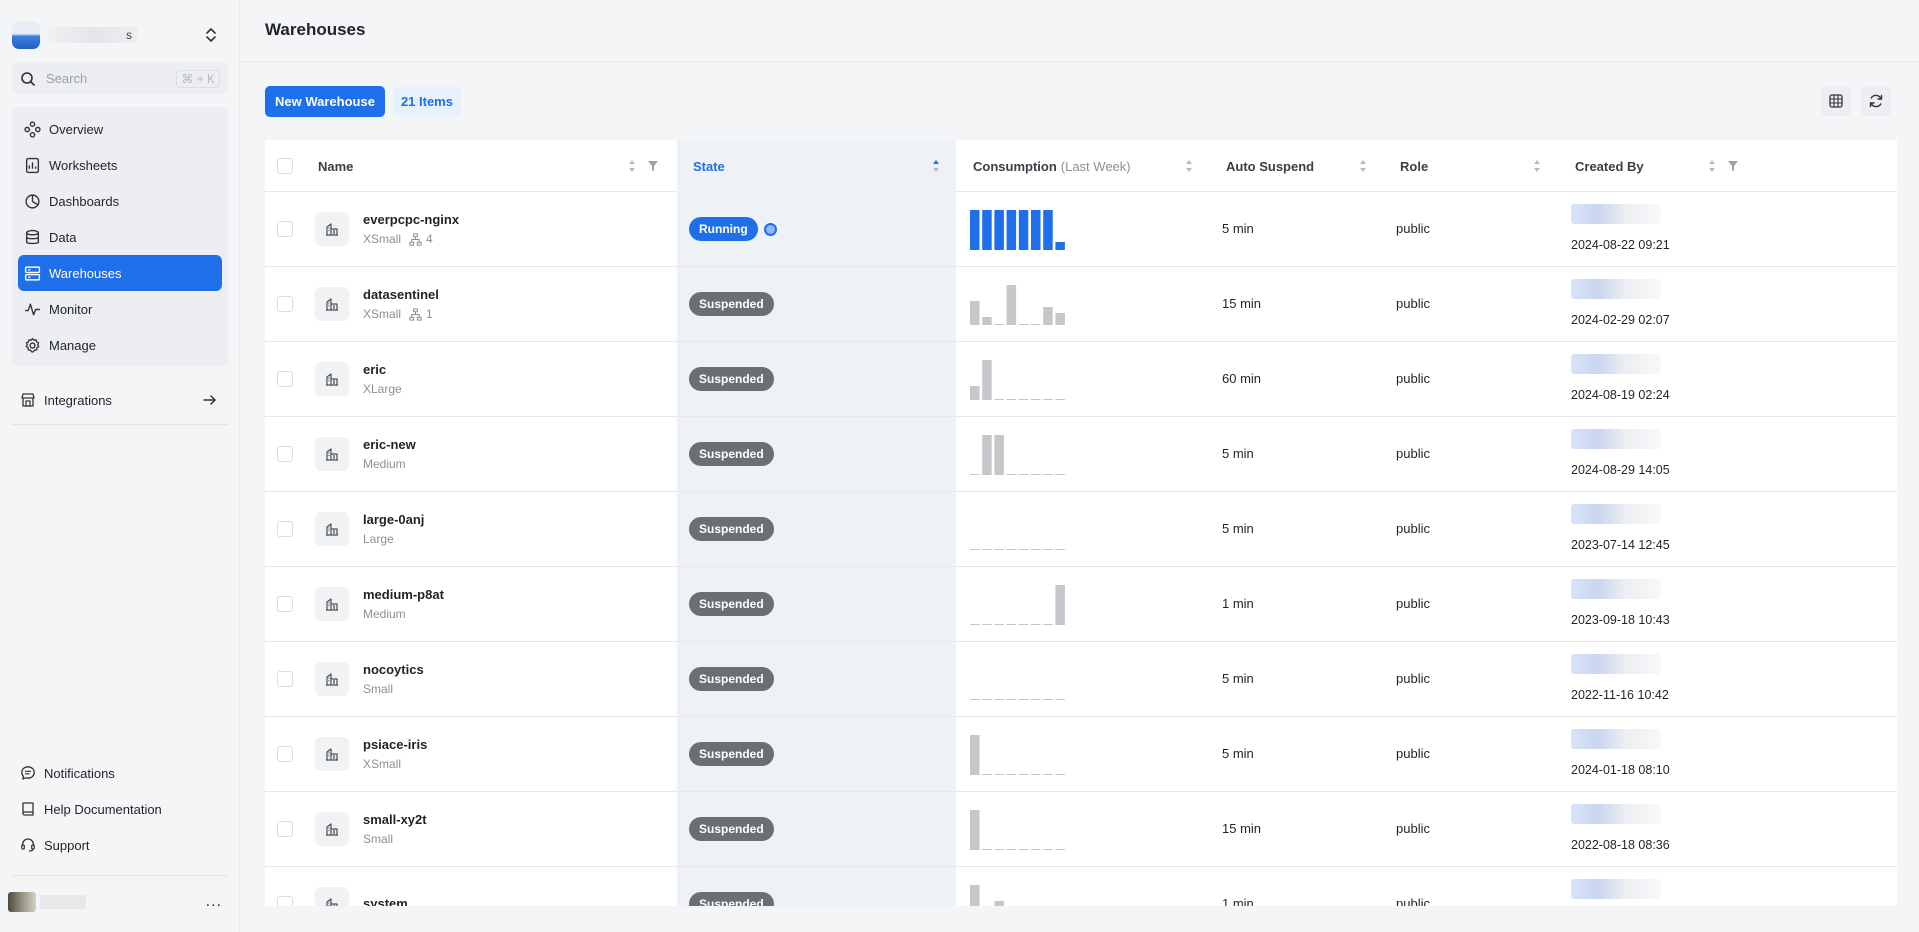 Image resolution: width=1919 pixels, height=932 pixels. What do you see at coordinates (401, 294) in the screenshot?
I see `warehouse-name: datasentinel` at bounding box center [401, 294].